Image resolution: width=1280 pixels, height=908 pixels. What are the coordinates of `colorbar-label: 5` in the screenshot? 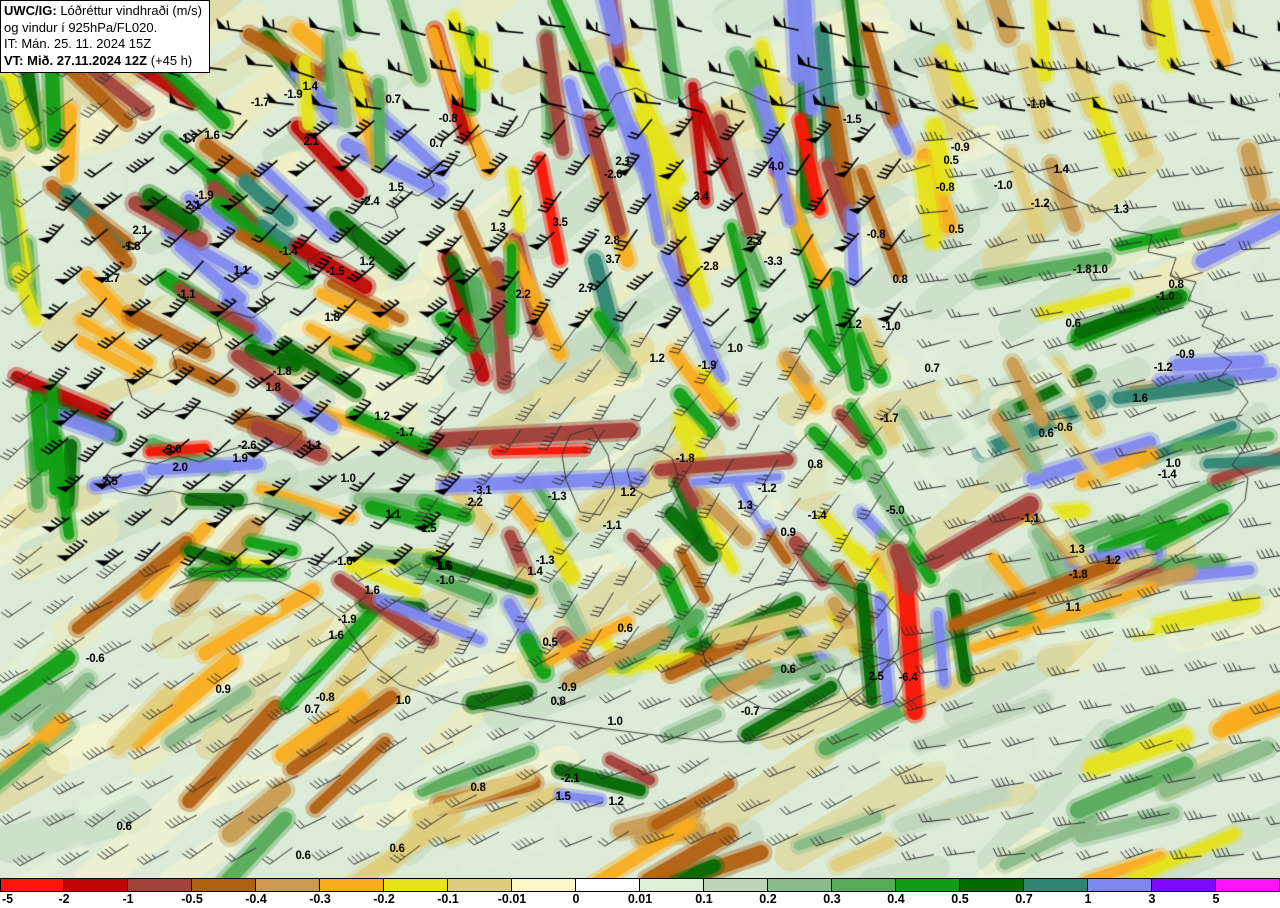 It's located at (1216, 899).